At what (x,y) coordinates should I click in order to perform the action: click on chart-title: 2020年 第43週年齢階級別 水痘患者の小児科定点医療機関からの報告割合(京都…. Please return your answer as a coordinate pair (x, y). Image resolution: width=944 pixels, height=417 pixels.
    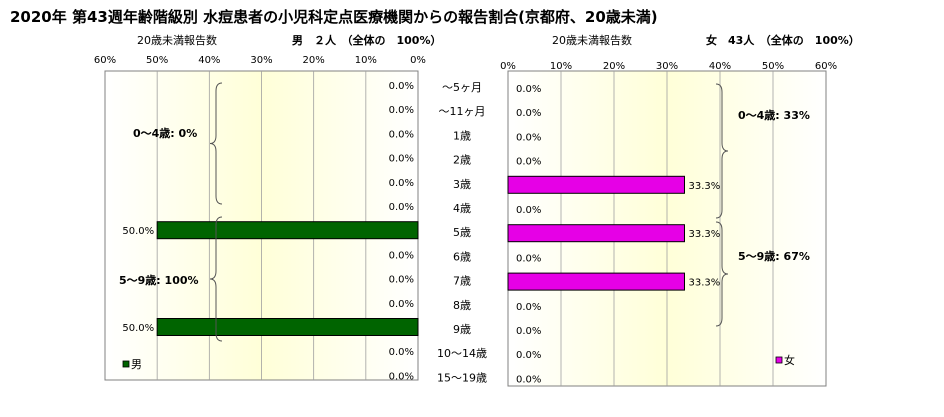
    Looking at the image, I should click on (334, 17).